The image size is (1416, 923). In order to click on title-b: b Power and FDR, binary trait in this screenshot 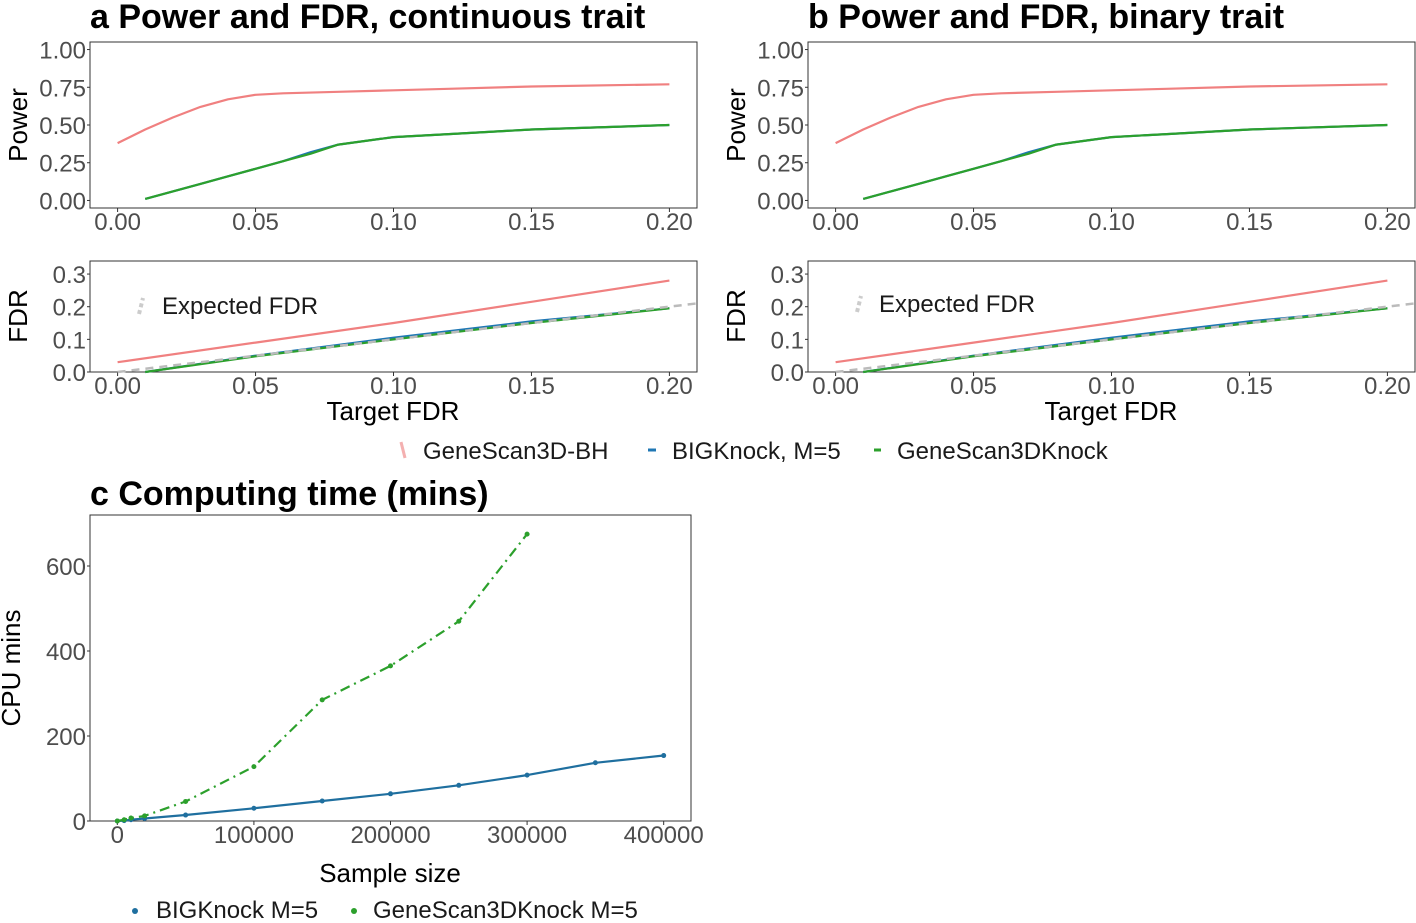, I will do `click(1046, 18)`.